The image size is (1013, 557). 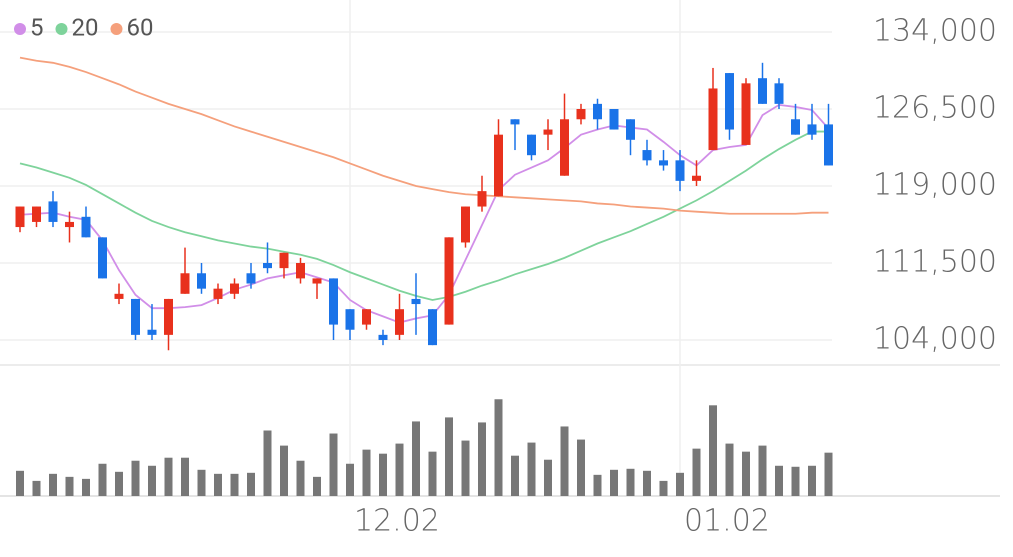 I want to click on y-tick-label: 111,500, so click(x=935, y=262).